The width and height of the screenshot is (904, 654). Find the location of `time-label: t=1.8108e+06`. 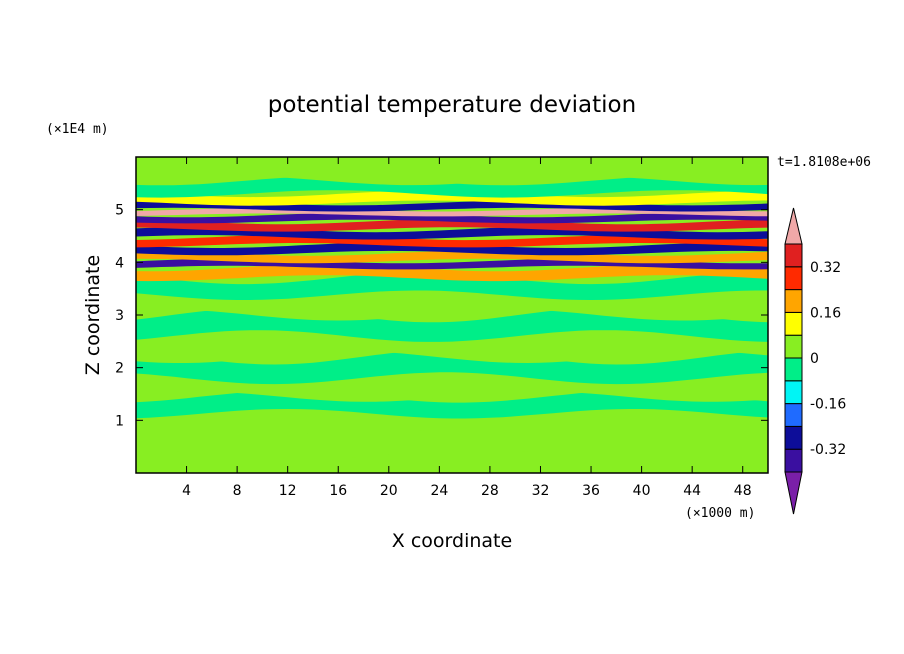

time-label: t=1.8108e+06 is located at coordinates (824, 162).